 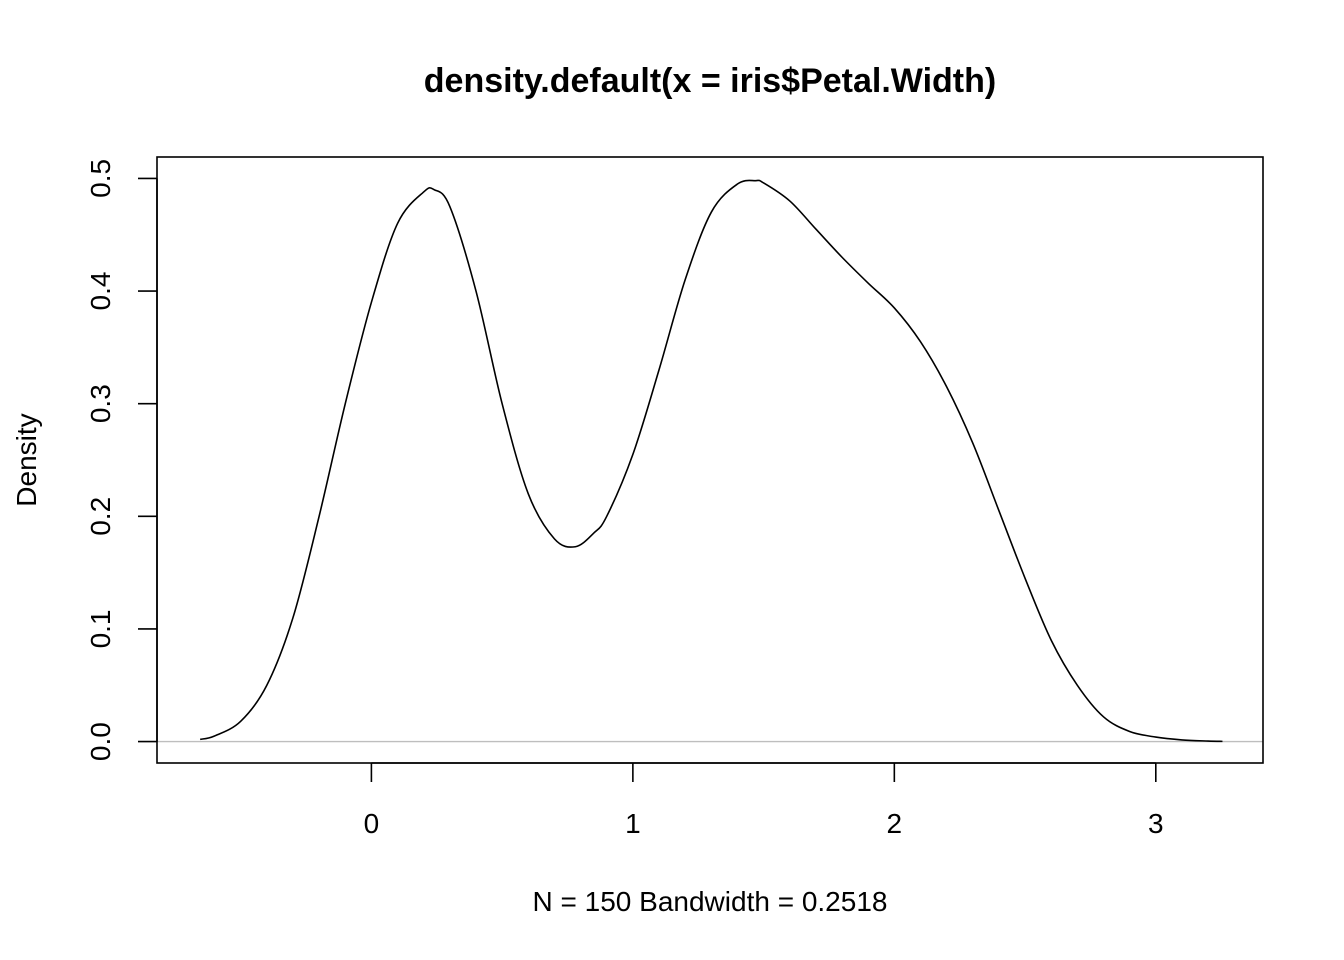 What do you see at coordinates (633, 823) in the screenshot?
I see `x-tick-label: 1` at bounding box center [633, 823].